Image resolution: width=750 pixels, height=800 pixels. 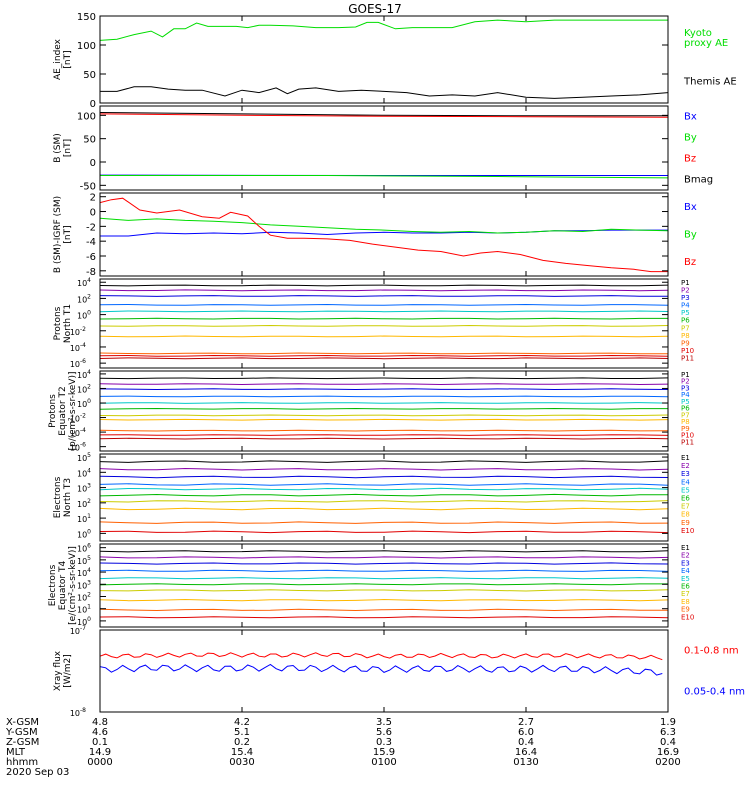 What do you see at coordinates (63, 585) in the screenshot?
I see `y-axis-label: Electrons Equator T4 [e/(cm²-s-sr-keV)]` at bounding box center [63, 585].